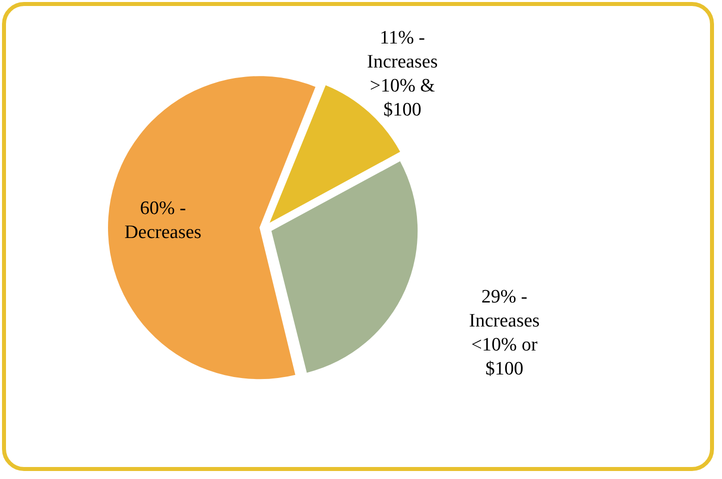  What do you see at coordinates (163, 208) in the screenshot?
I see `data-label: 60% -` at bounding box center [163, 208].